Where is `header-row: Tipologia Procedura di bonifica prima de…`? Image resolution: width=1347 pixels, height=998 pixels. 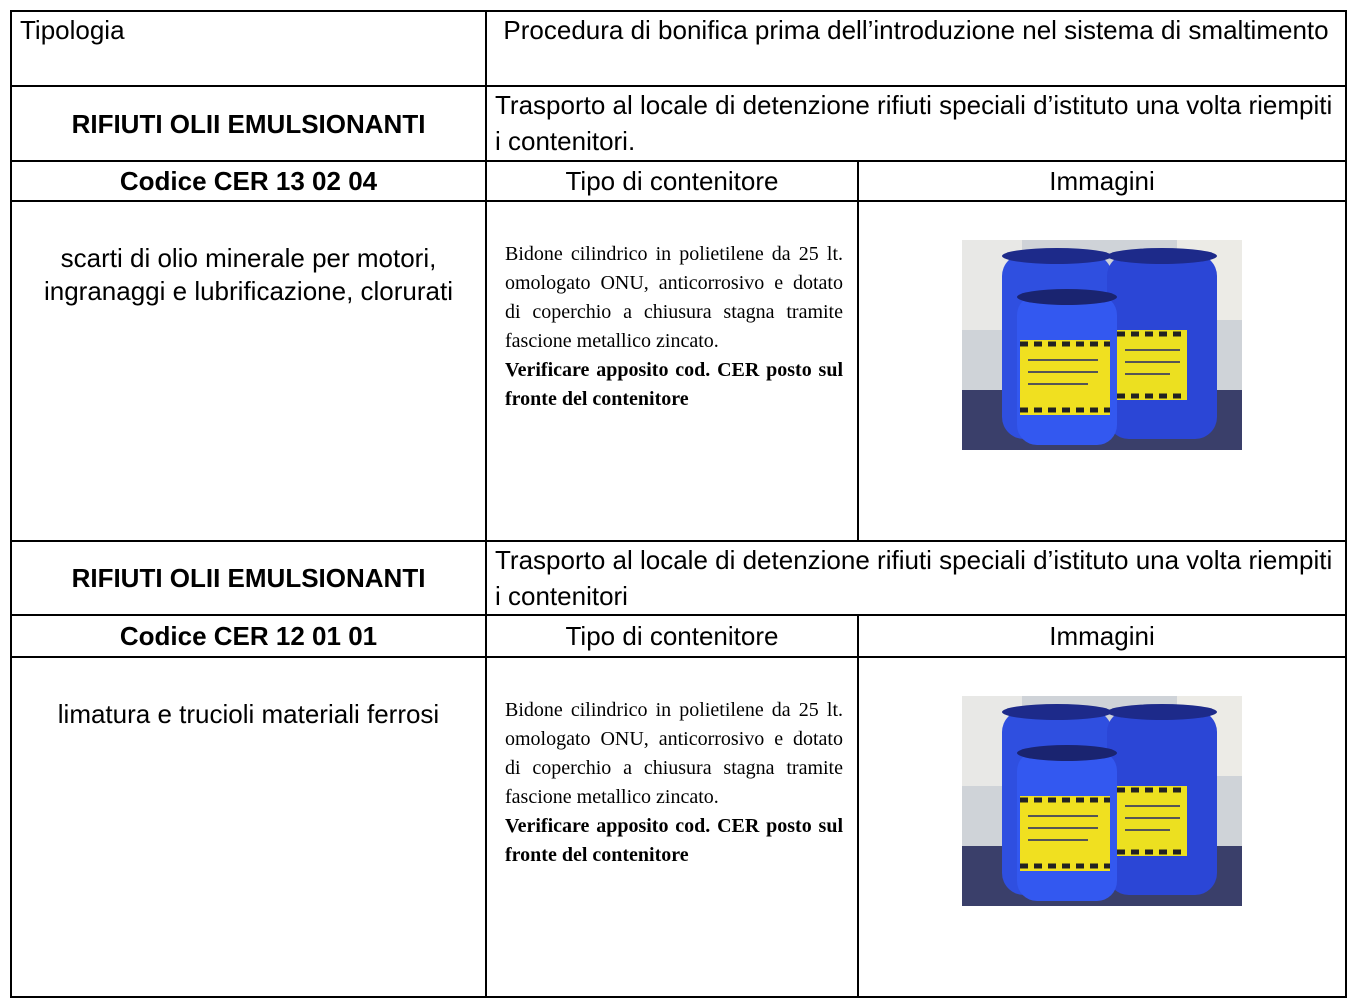 header-row: Tipologia Procedura di bonifica prima de… is located at coordinates (678, 48).